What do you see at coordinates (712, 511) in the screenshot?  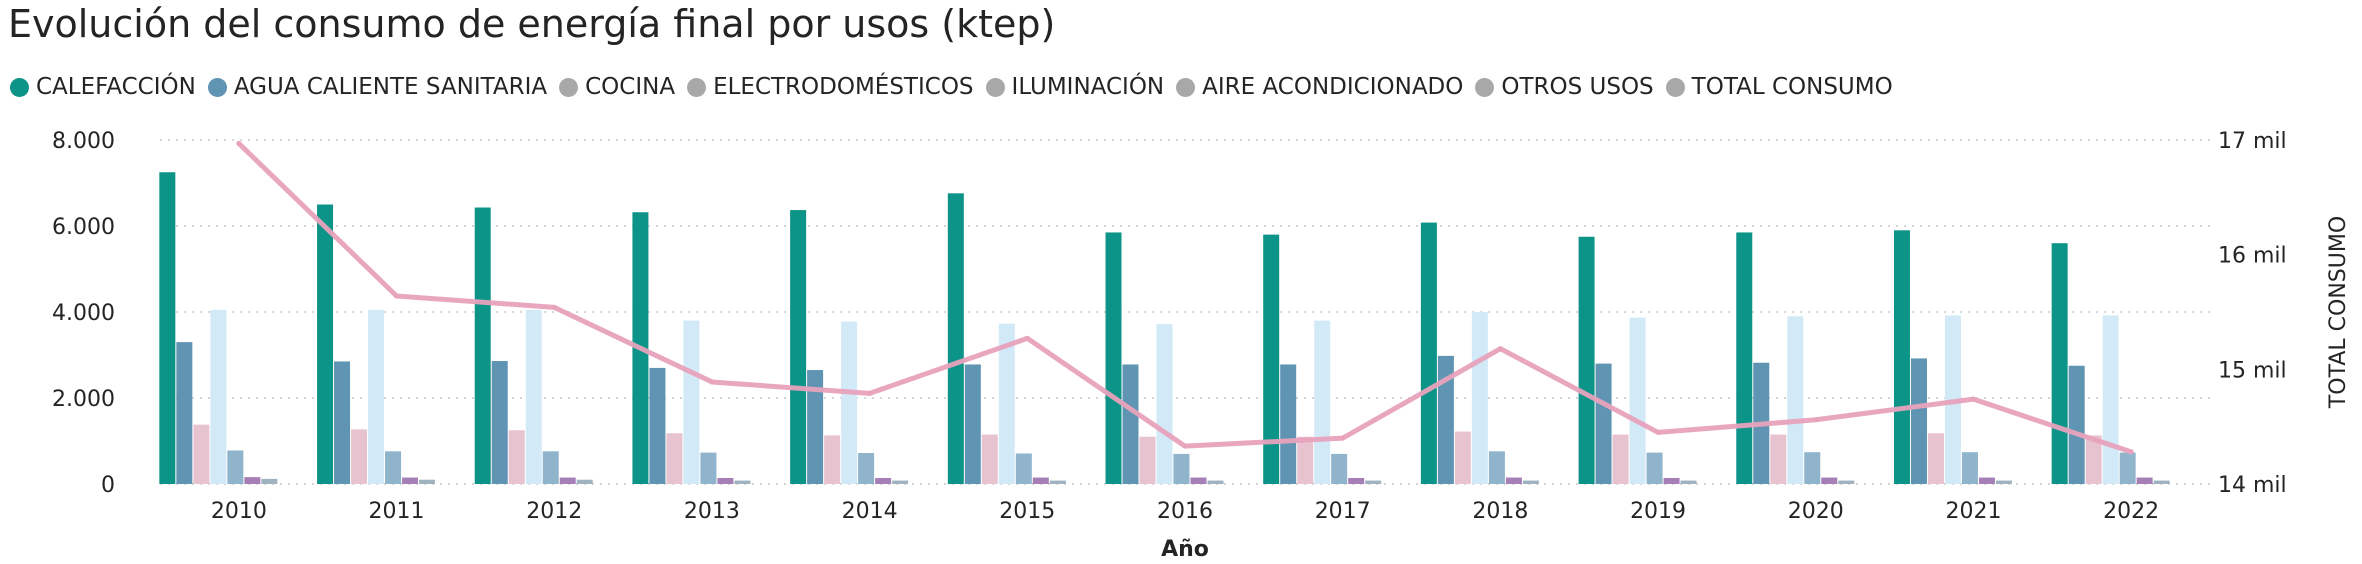 I see `x-tick-label: 2013` at bounding box center [712, 511].